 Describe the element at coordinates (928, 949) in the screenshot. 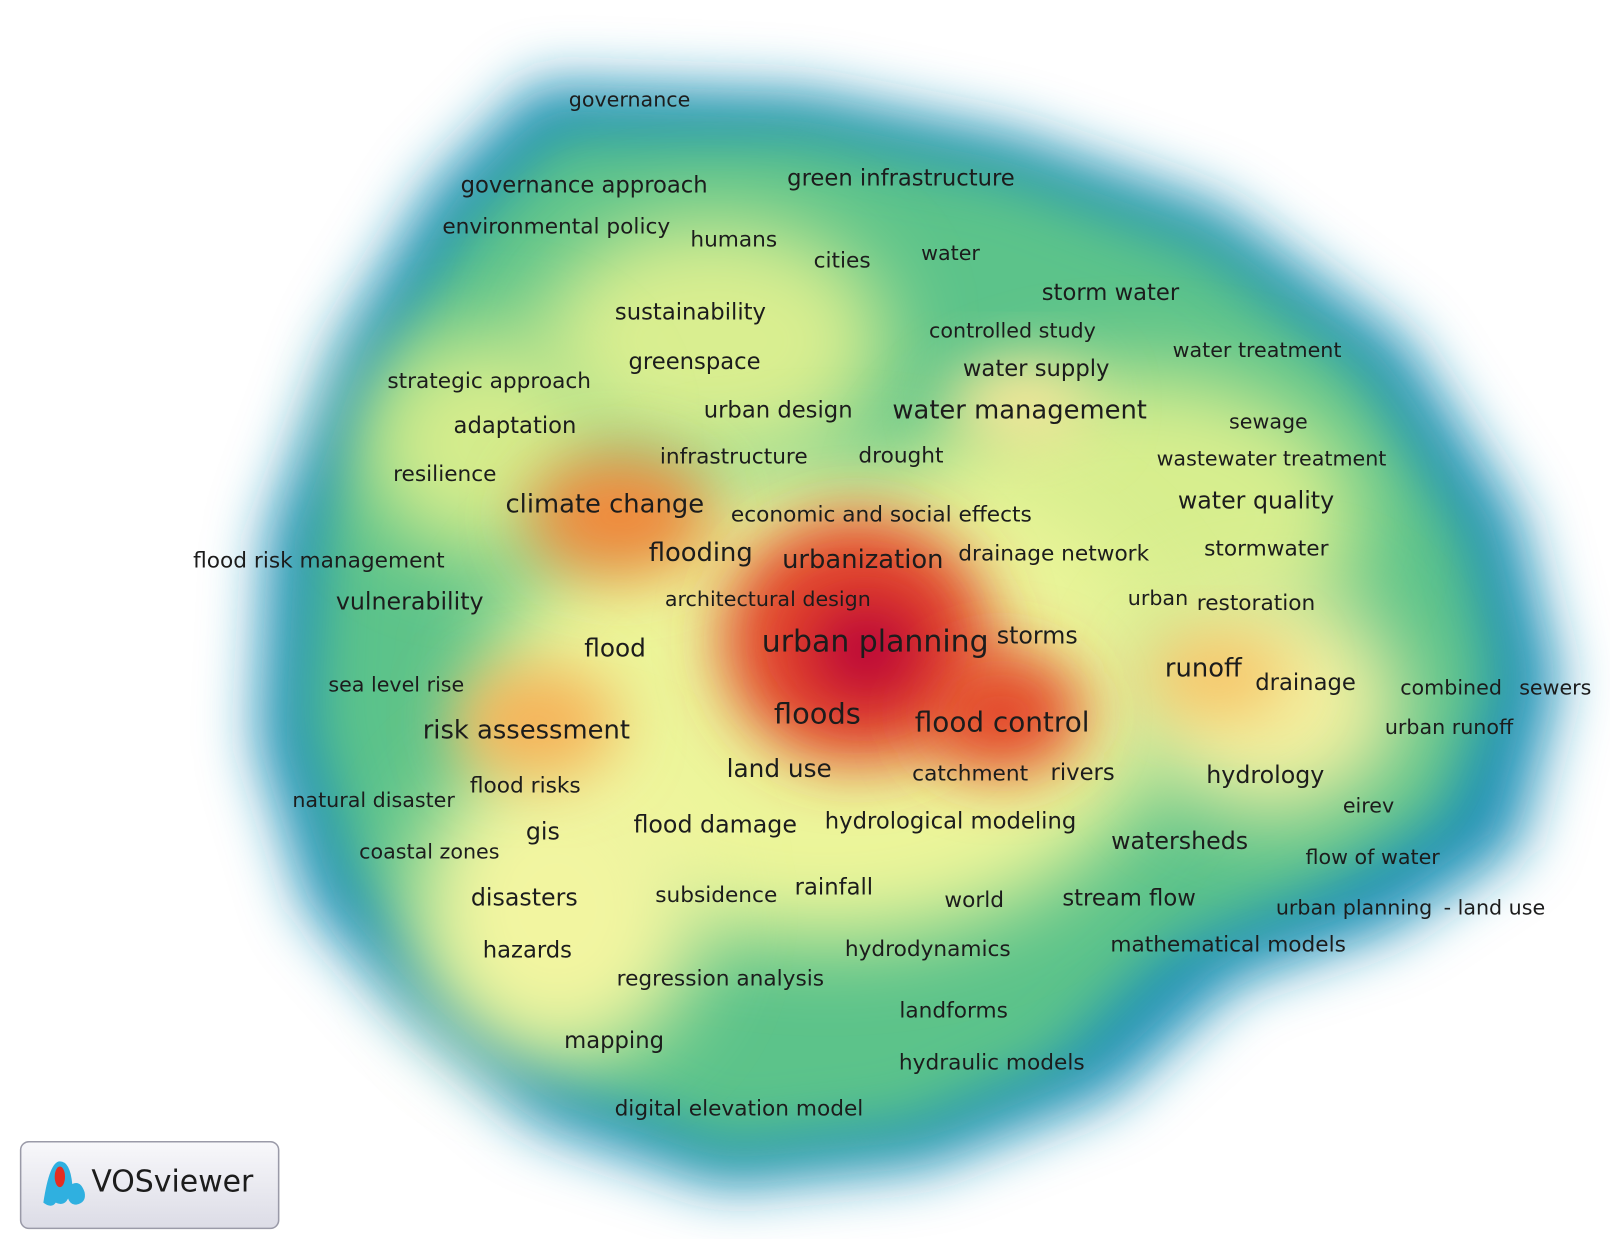

I see `term-label: hydrodynamics` at that location.